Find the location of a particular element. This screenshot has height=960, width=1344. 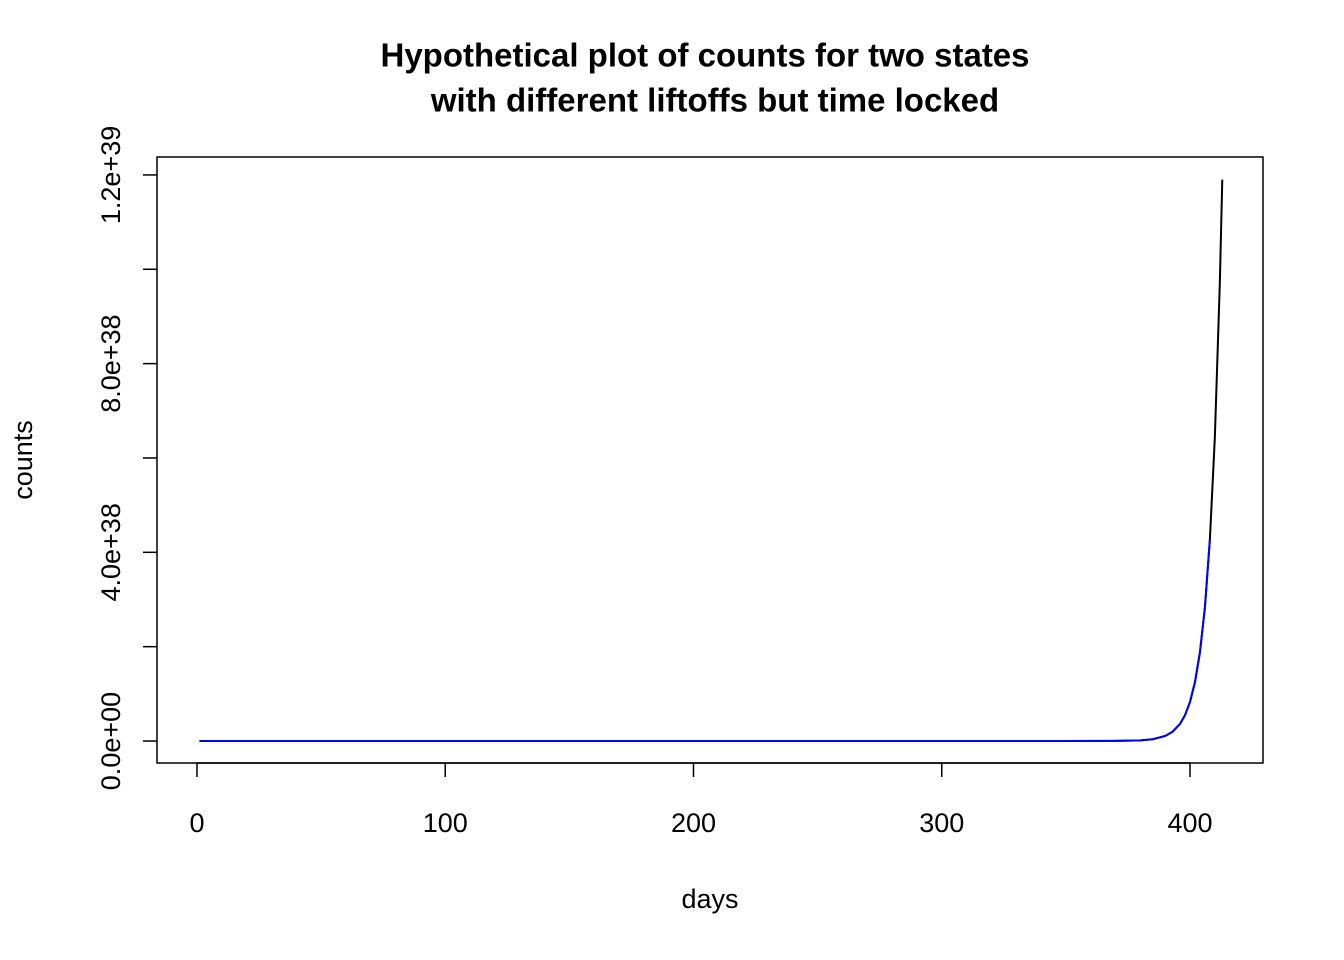

y-tick-label: 0.0e+00 is located at coordinates (111, 741).